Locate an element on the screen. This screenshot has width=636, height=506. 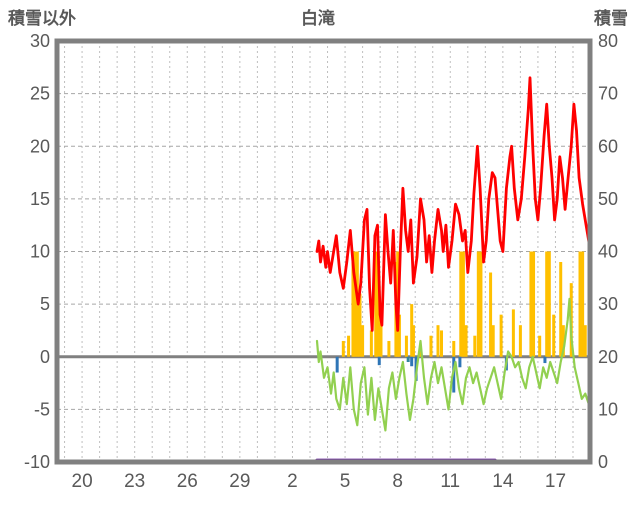
x-axis-tick: 29 is located at coordinates (239, 481).